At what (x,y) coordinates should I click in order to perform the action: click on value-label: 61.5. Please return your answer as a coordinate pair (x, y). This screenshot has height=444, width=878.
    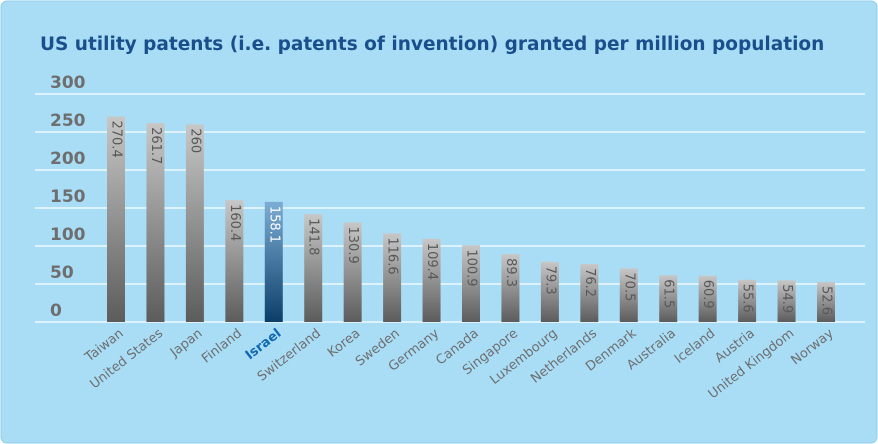
    Looking at the image, I should click on (668, 293).